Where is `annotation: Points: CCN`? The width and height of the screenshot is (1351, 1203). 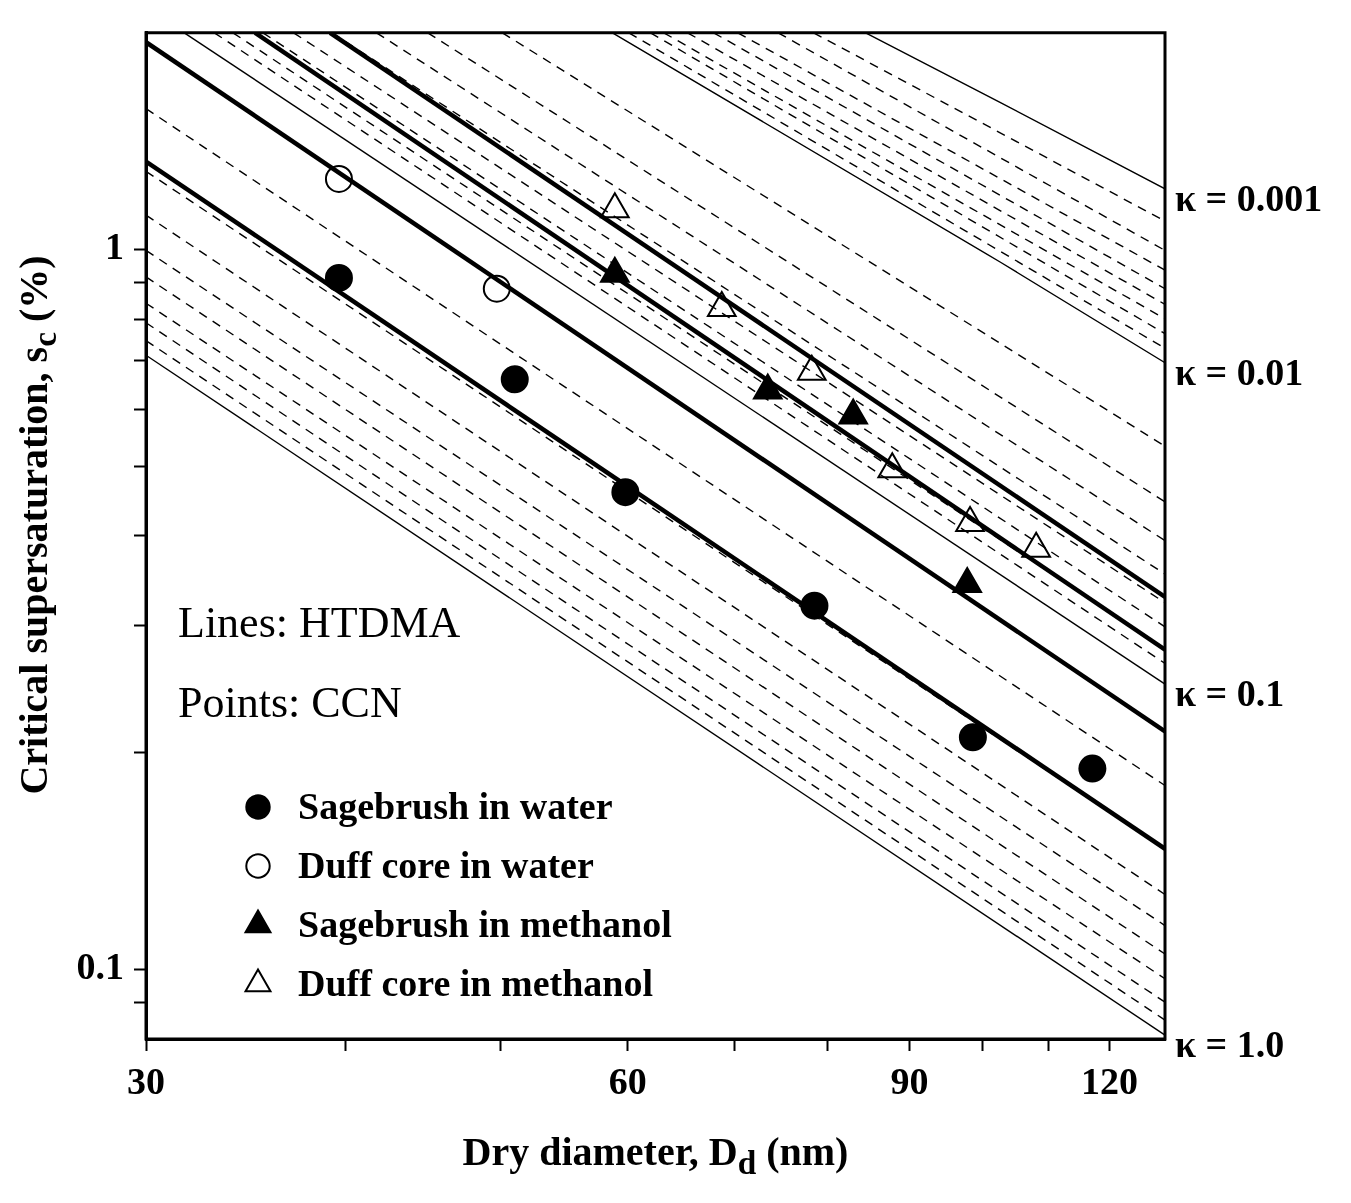
annotation: Points: CCN is located at coordinates (290, 702).